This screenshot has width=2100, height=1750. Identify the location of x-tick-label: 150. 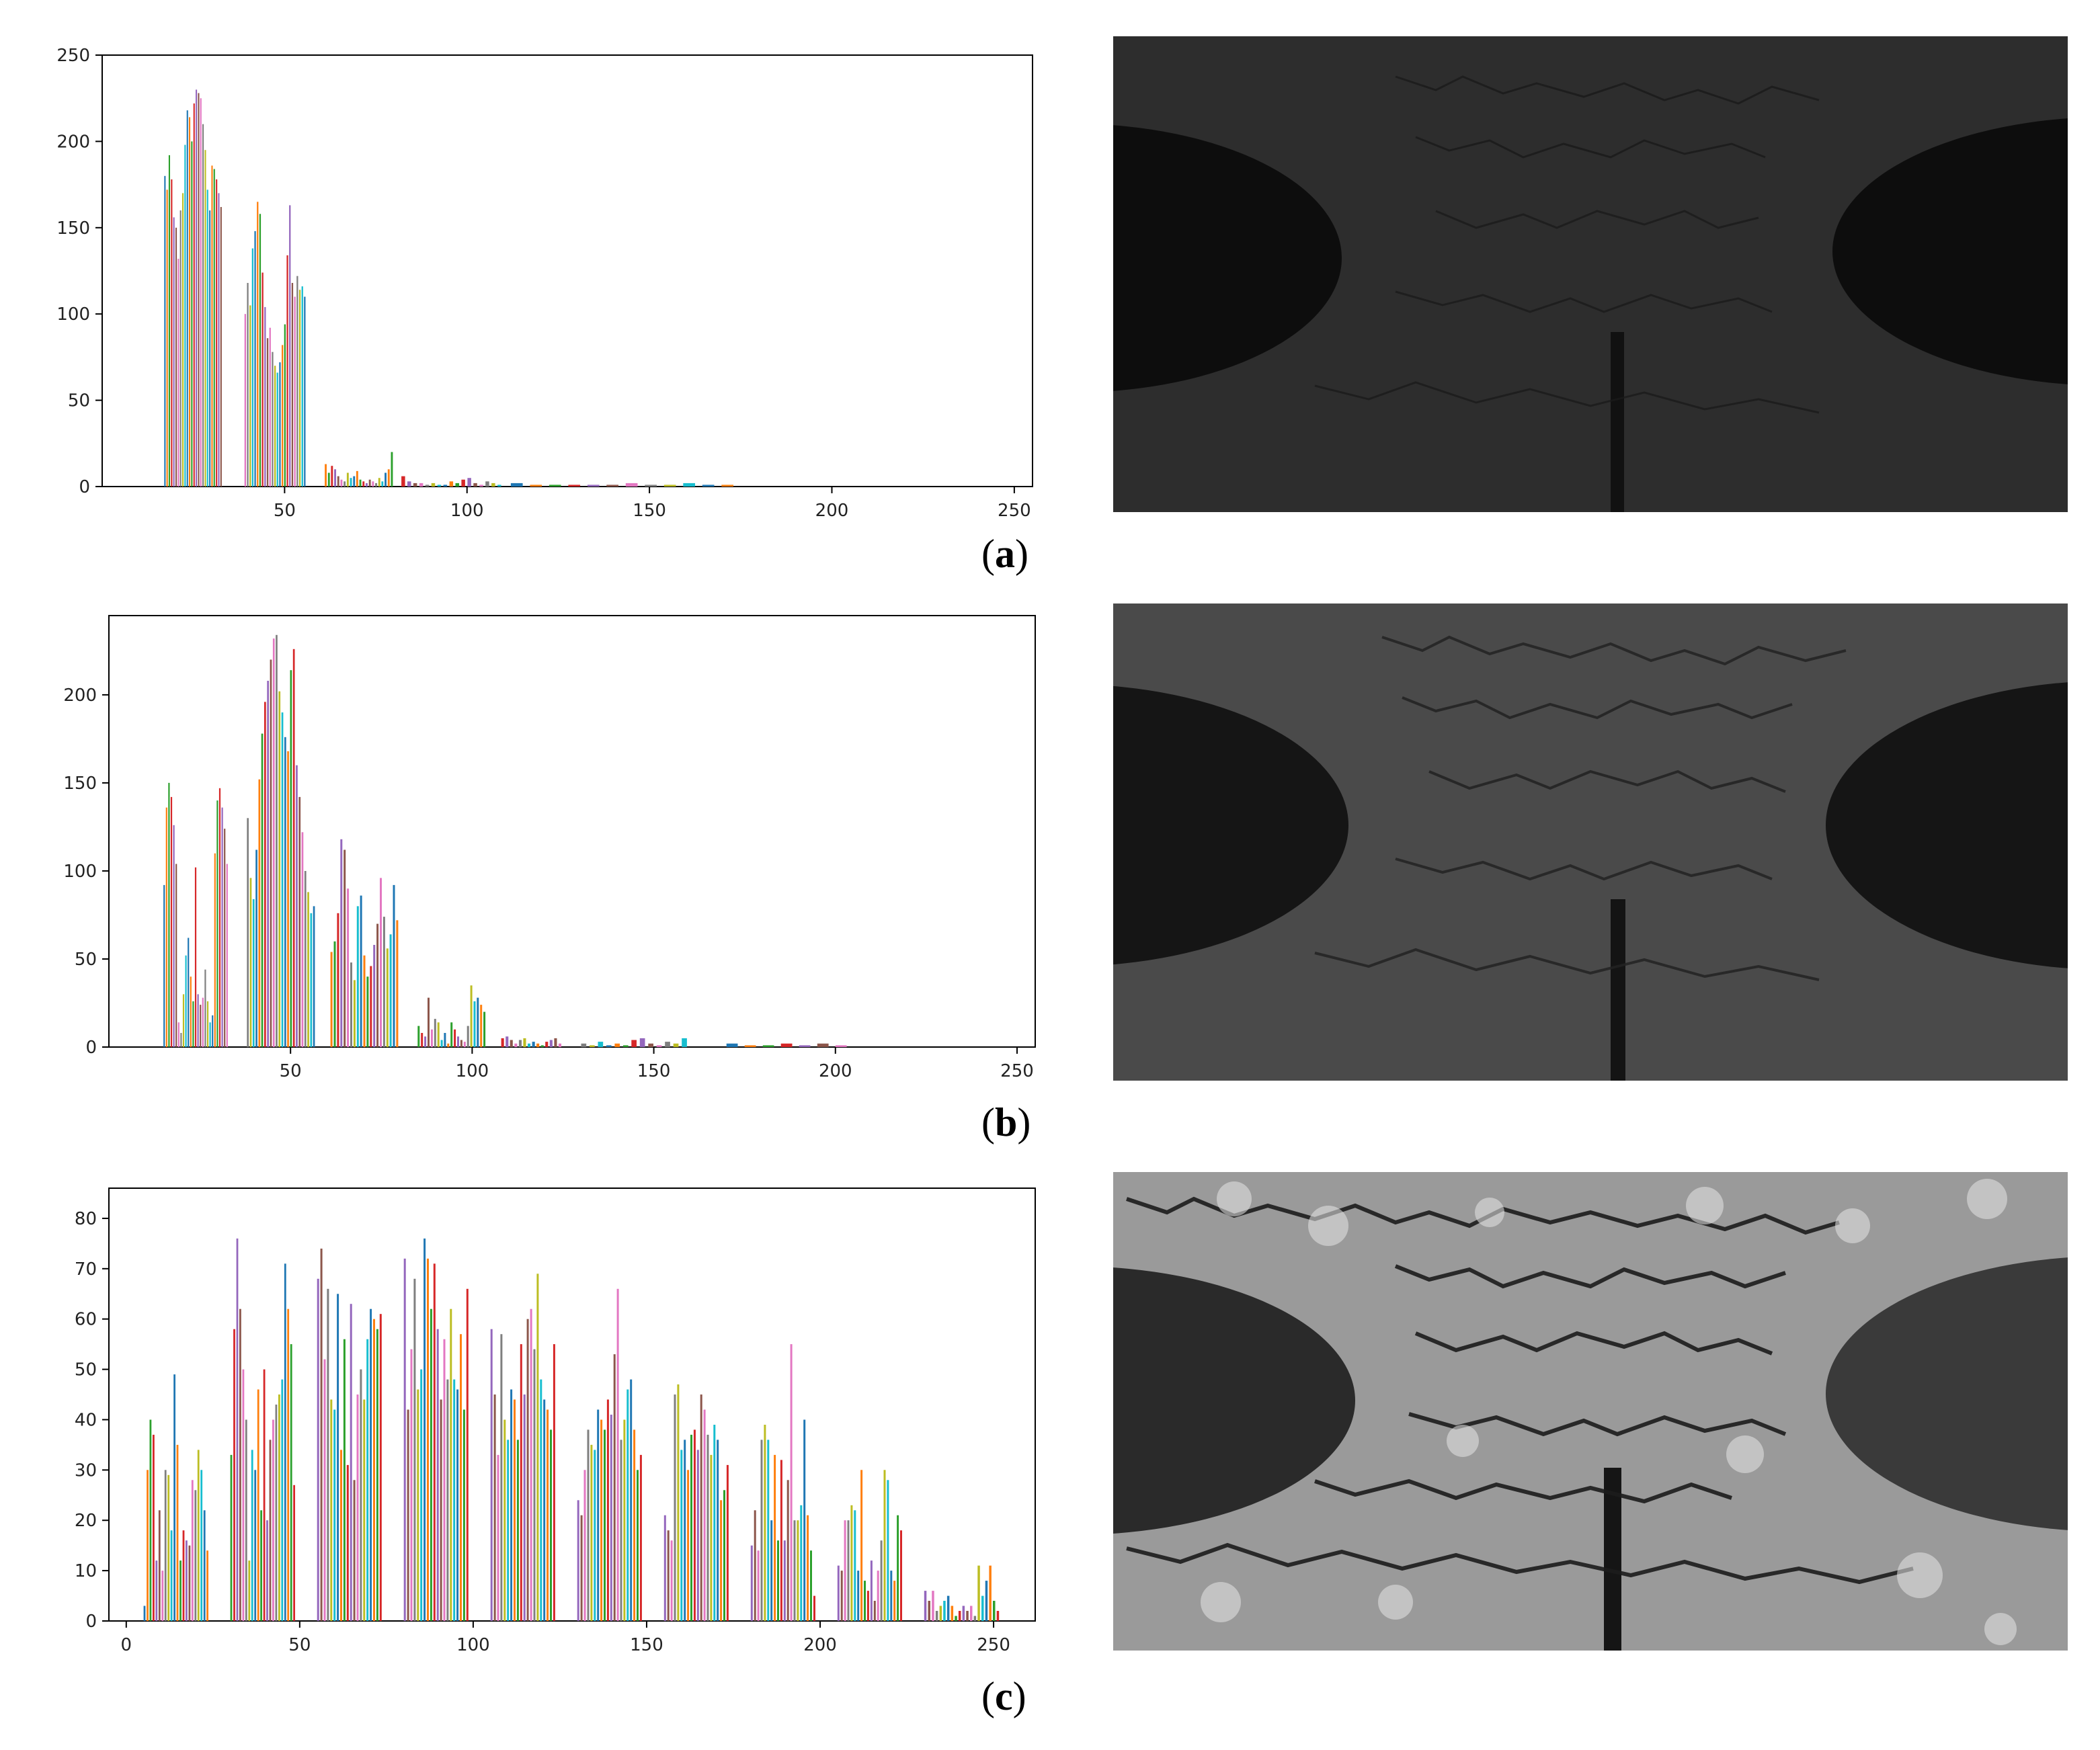
(646, 1645).